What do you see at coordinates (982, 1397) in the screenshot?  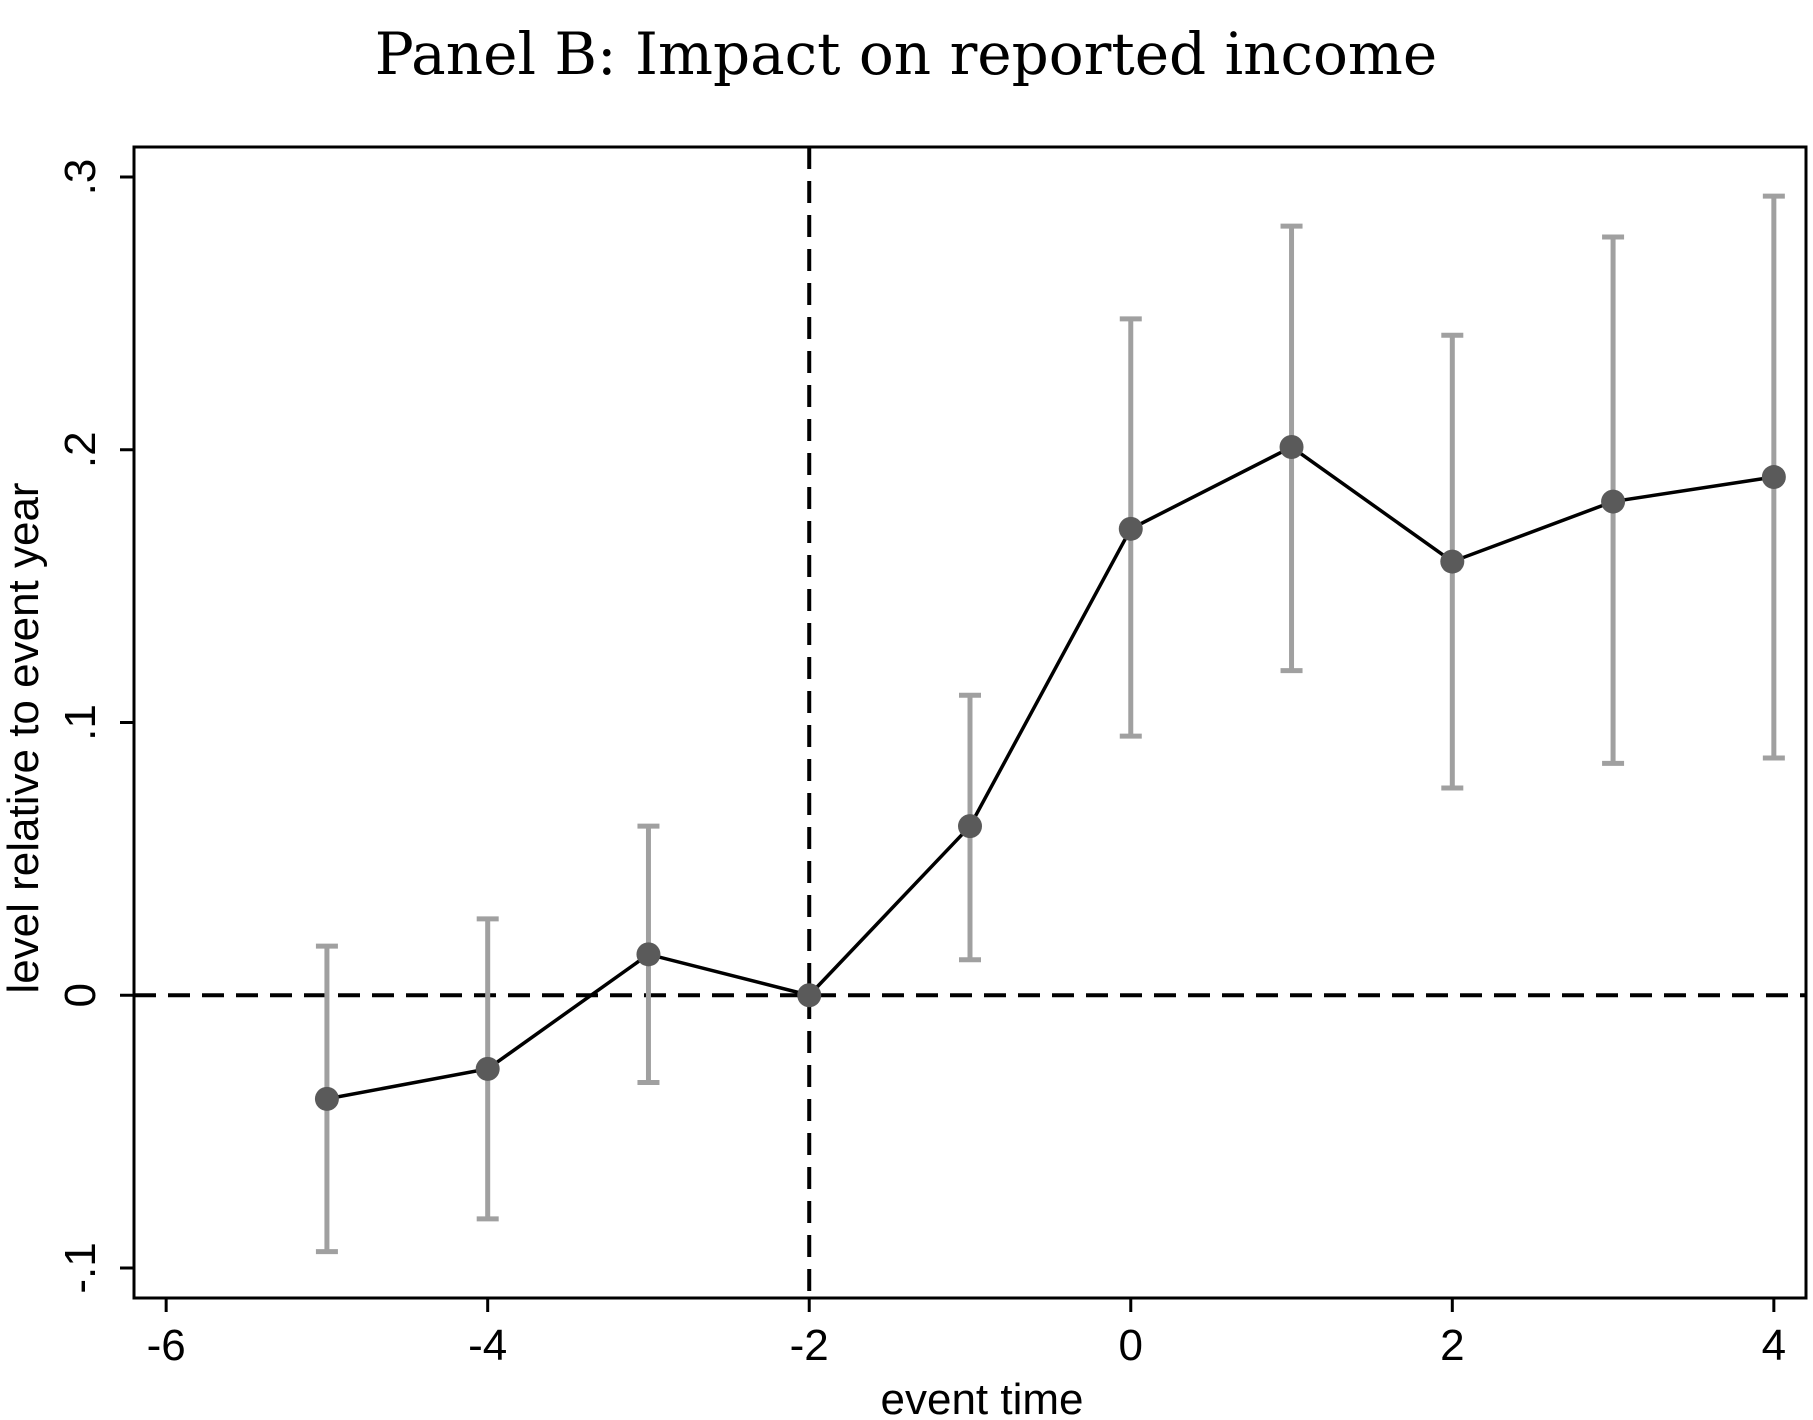 I see `x-axis-label: event time` at bounding box center [982, 1397].